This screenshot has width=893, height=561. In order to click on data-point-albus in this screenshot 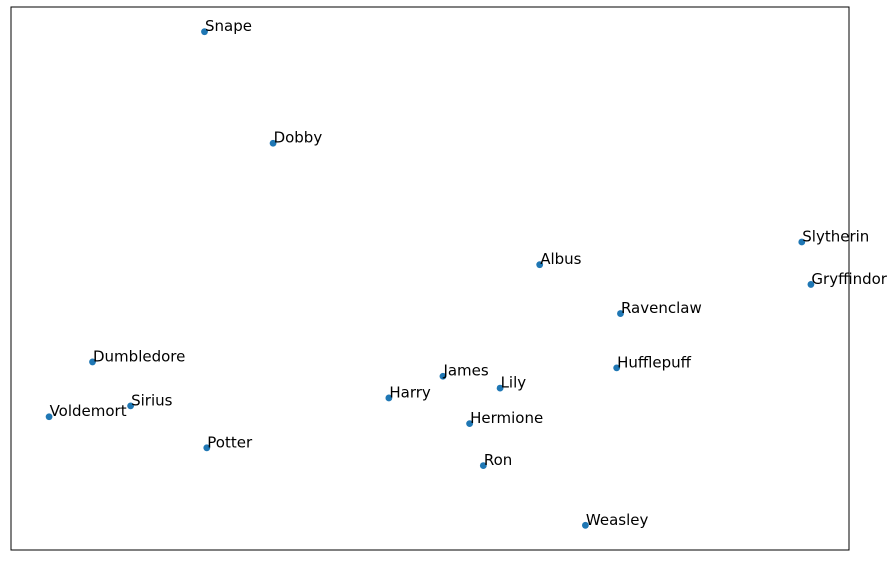, I will do `click(540, 265)`.